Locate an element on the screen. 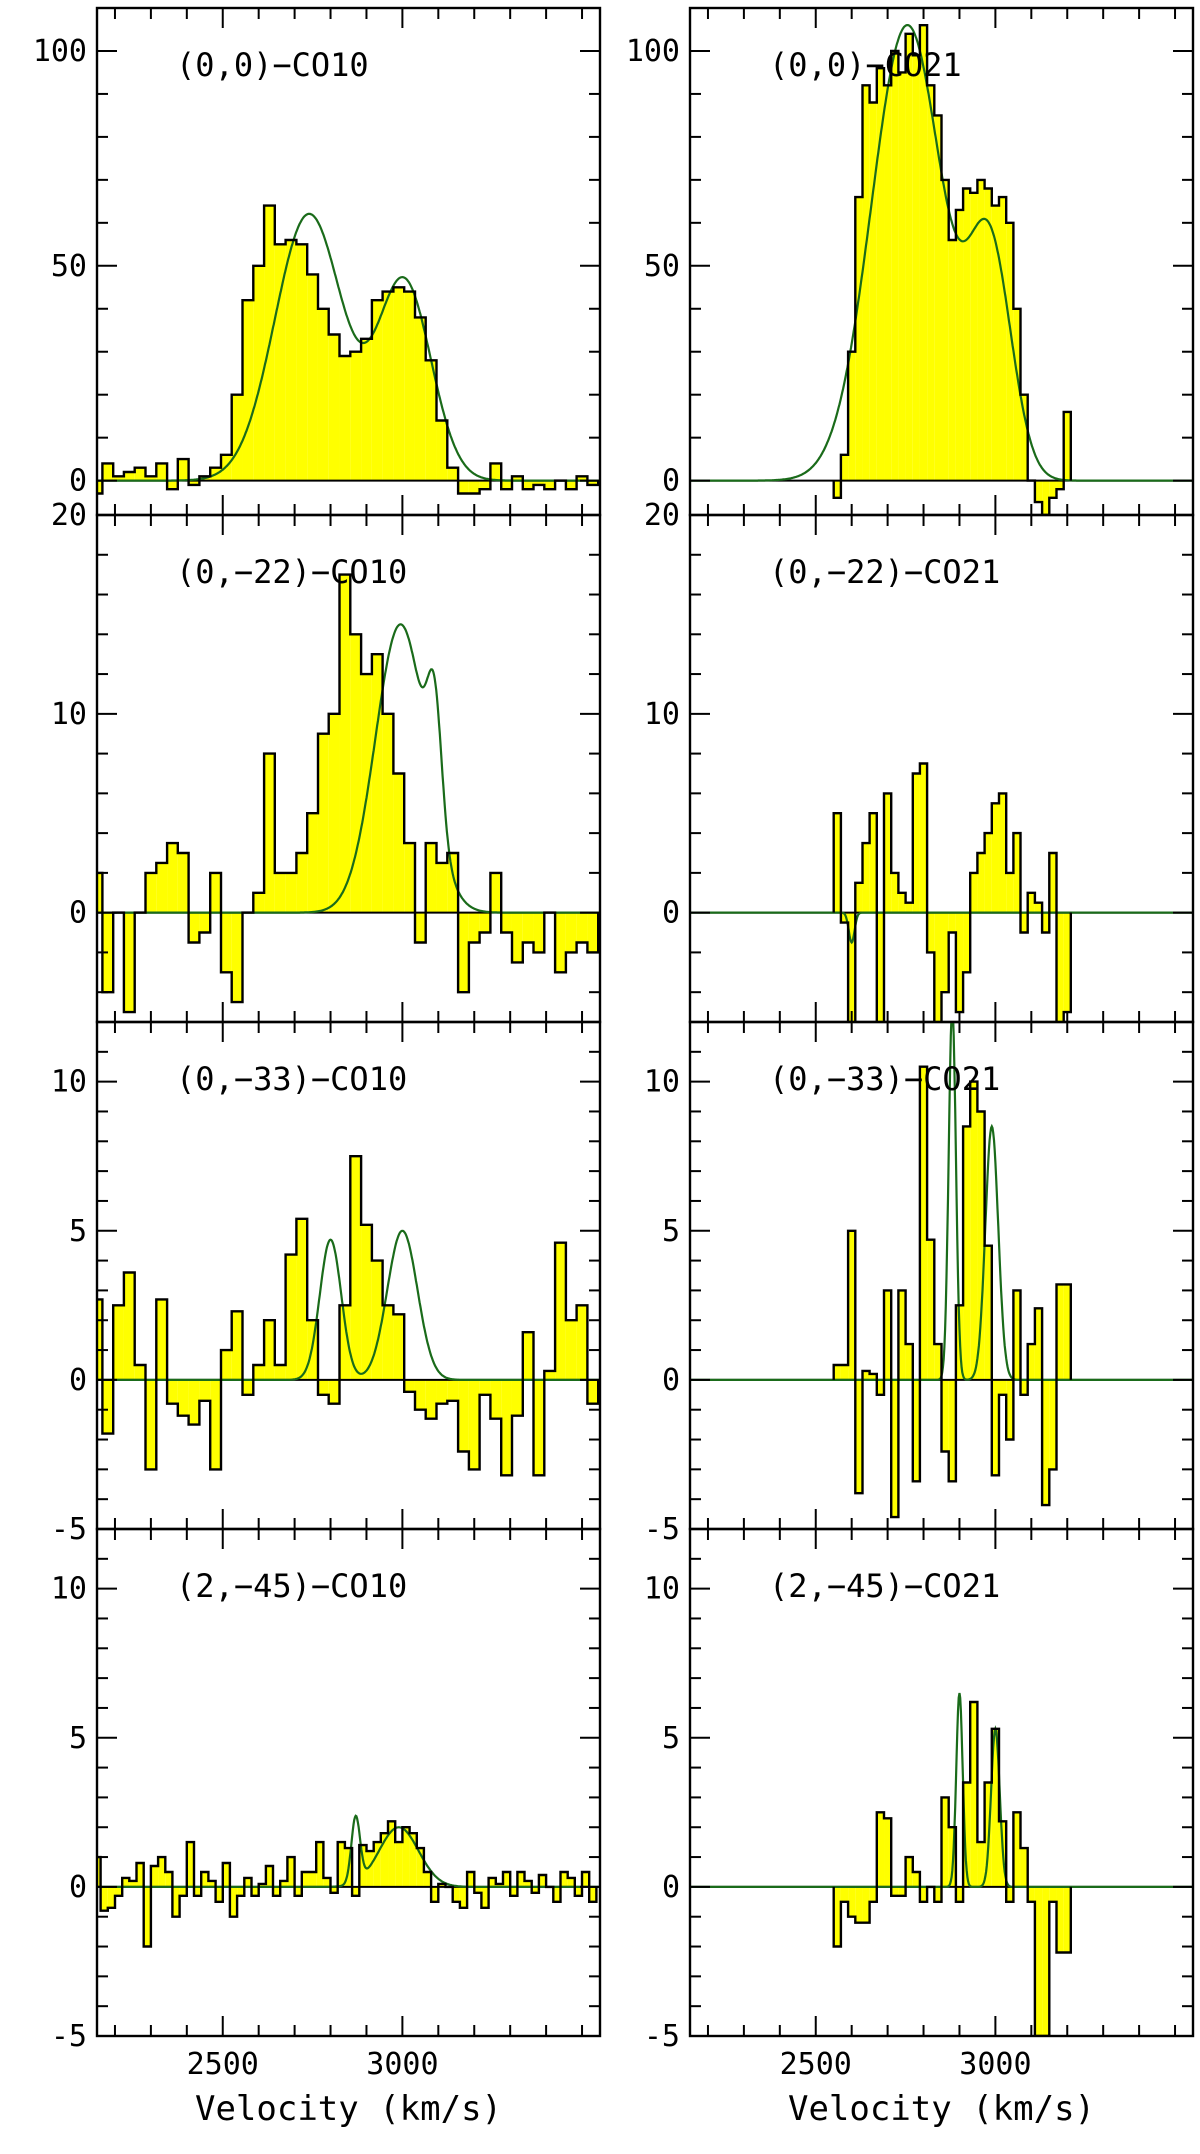  x-tick-label: 3000 is located at coordinates (995, 2064).